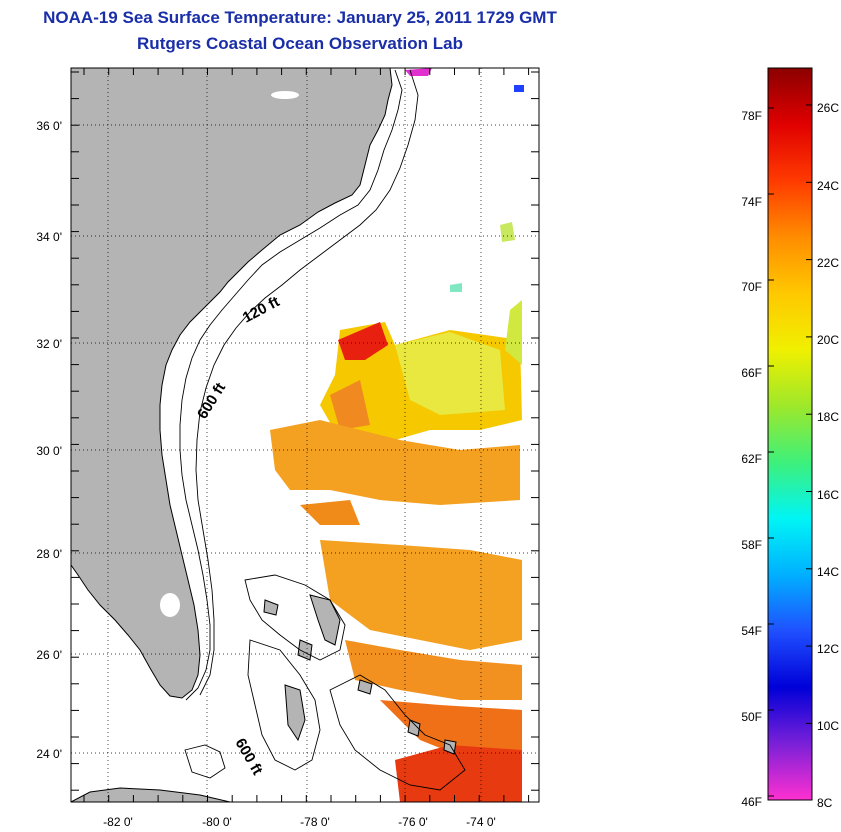  I want to click on lat-label: 36 0', so click(49, 126).